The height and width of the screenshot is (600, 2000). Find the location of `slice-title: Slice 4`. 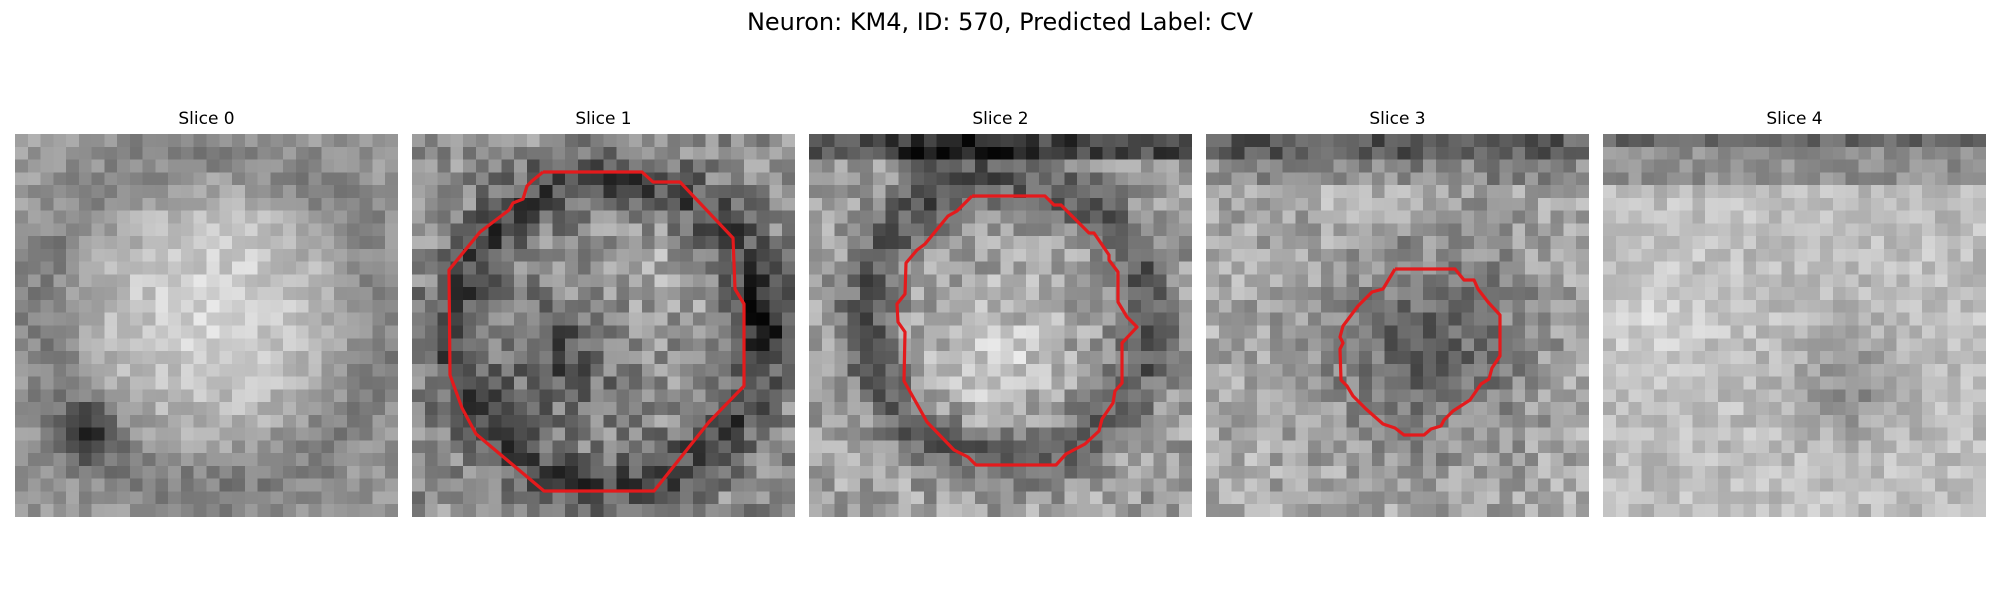

slice-title: Slice 4 is located at coordinates (1794, 119).